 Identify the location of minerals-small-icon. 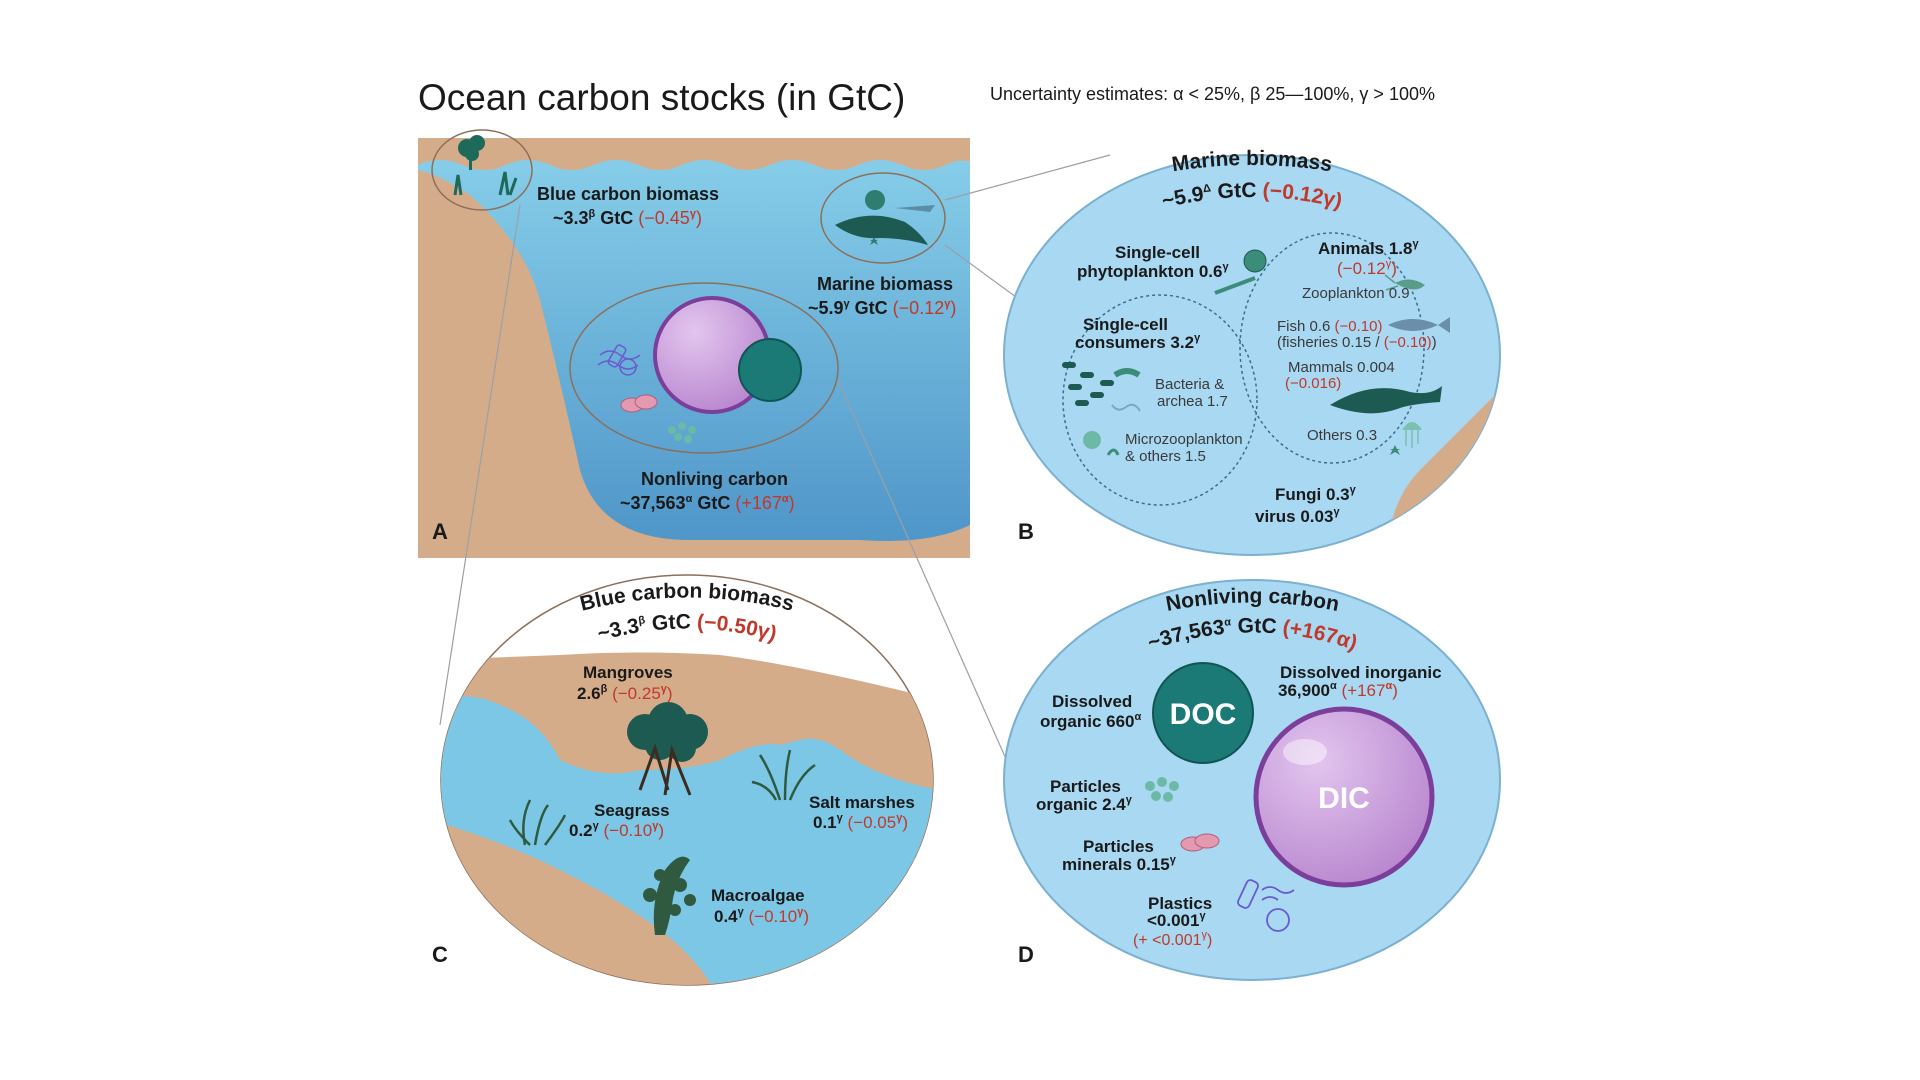
(639, 403).